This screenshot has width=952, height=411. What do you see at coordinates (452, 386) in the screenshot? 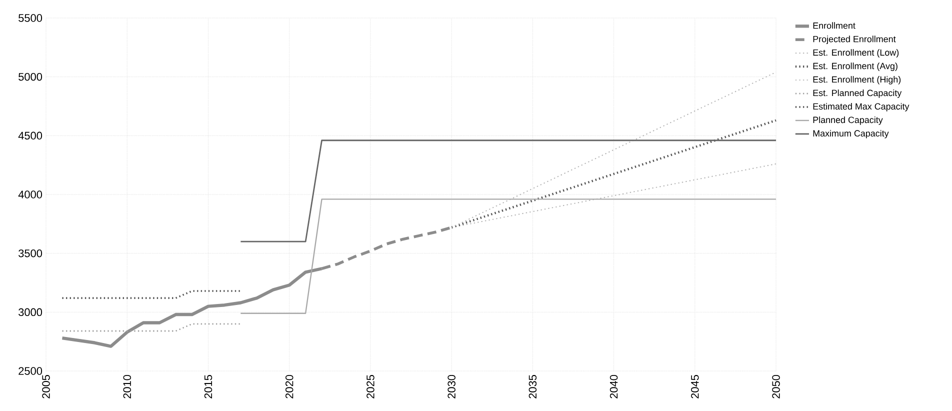
I see `x-tick-label: 2030` at bounding box center [452, 386].